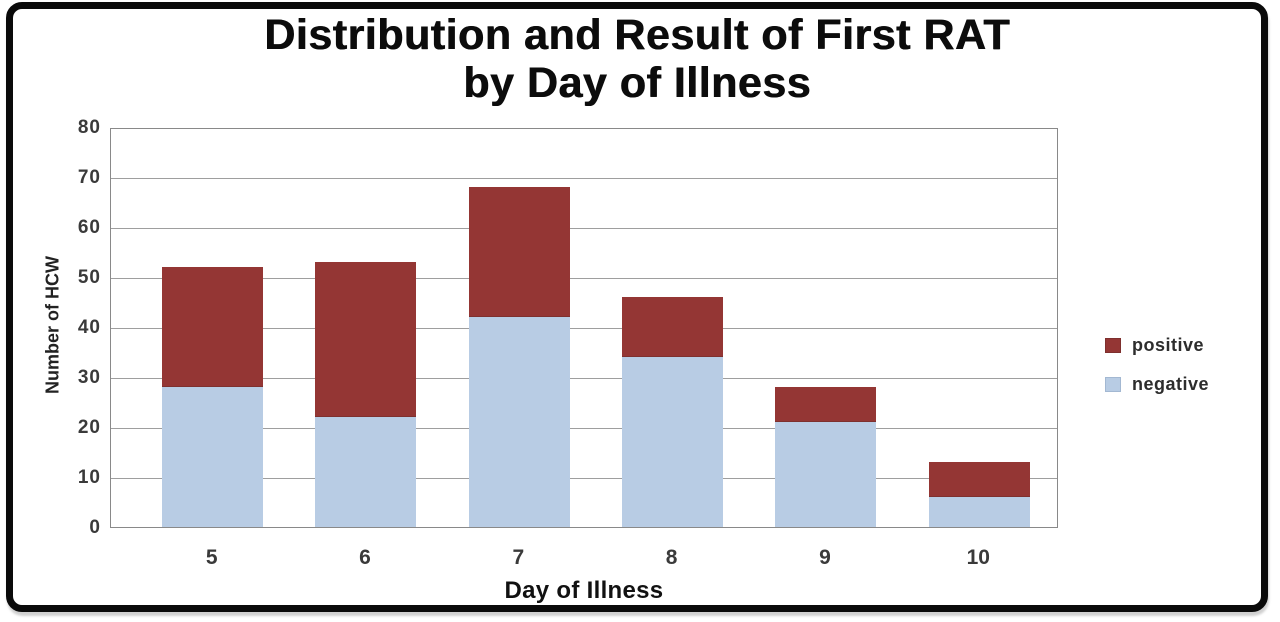 The width and height of the screenshot is (1280, 622). Describe the element at coordinates (89, 477) in the screenshot. I see `y-tick-label: 10` at that location.